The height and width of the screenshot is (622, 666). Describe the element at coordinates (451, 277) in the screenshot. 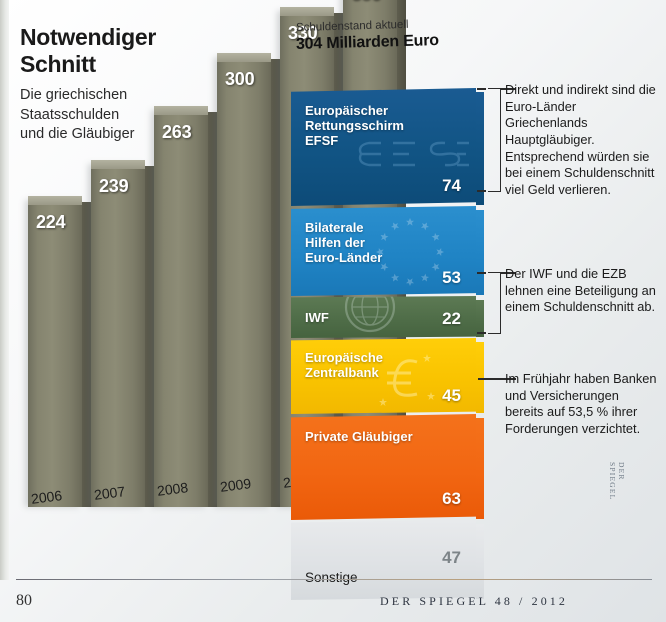

I see `stack-segment-value-bilateral: 53` at that location.